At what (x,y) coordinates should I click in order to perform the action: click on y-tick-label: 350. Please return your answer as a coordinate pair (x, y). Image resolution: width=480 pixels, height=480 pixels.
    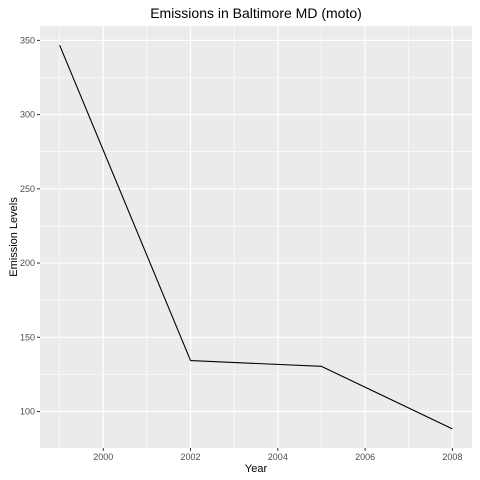
    Looking at the image, I should click on (27, 40).